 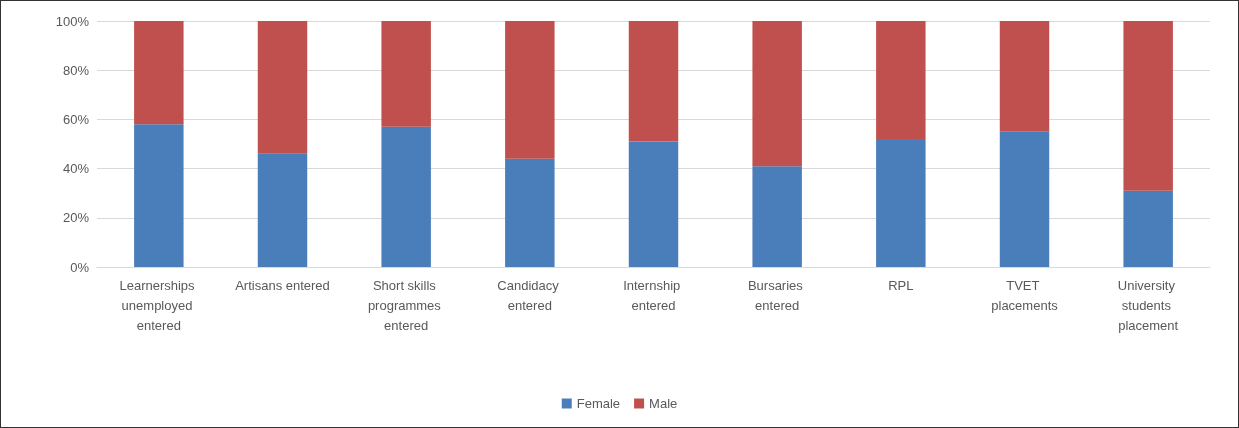 I want to click on x-tick-label: Candidacy entered, so click(x=530, y=295).